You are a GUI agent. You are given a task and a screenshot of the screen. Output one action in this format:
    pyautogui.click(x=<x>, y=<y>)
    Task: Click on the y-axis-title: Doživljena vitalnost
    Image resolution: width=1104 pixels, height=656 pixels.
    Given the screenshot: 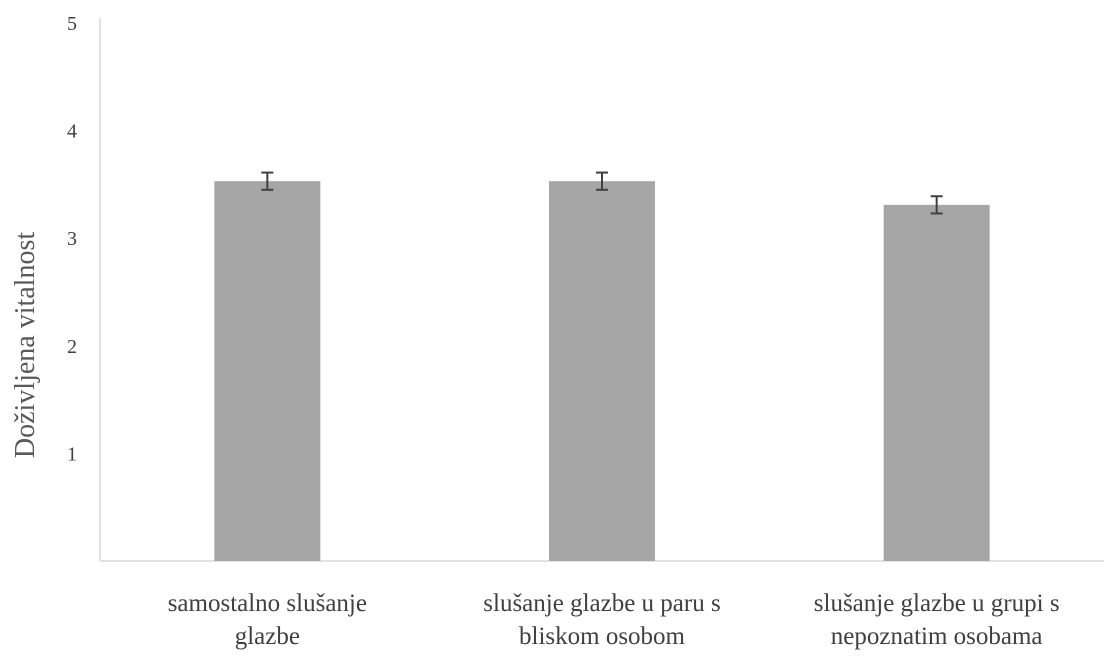 What is the action you would take?
    pyautogui.click(x=25, y=345)
    